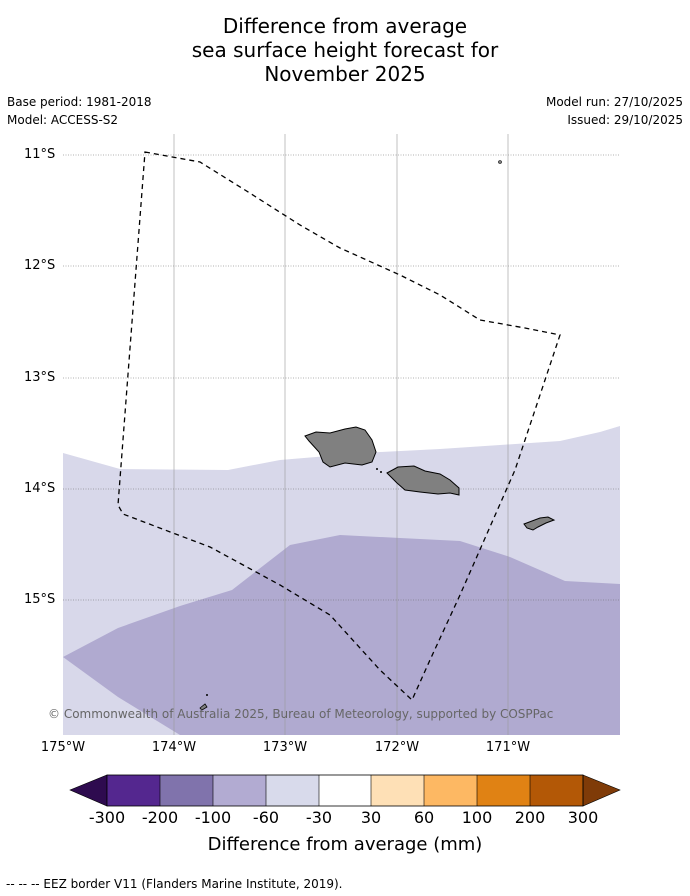  What do you see at coordinates (345, 26) in the screenshot?
I see `title-line-1: Difference from average` at bounding box center [345, 26].